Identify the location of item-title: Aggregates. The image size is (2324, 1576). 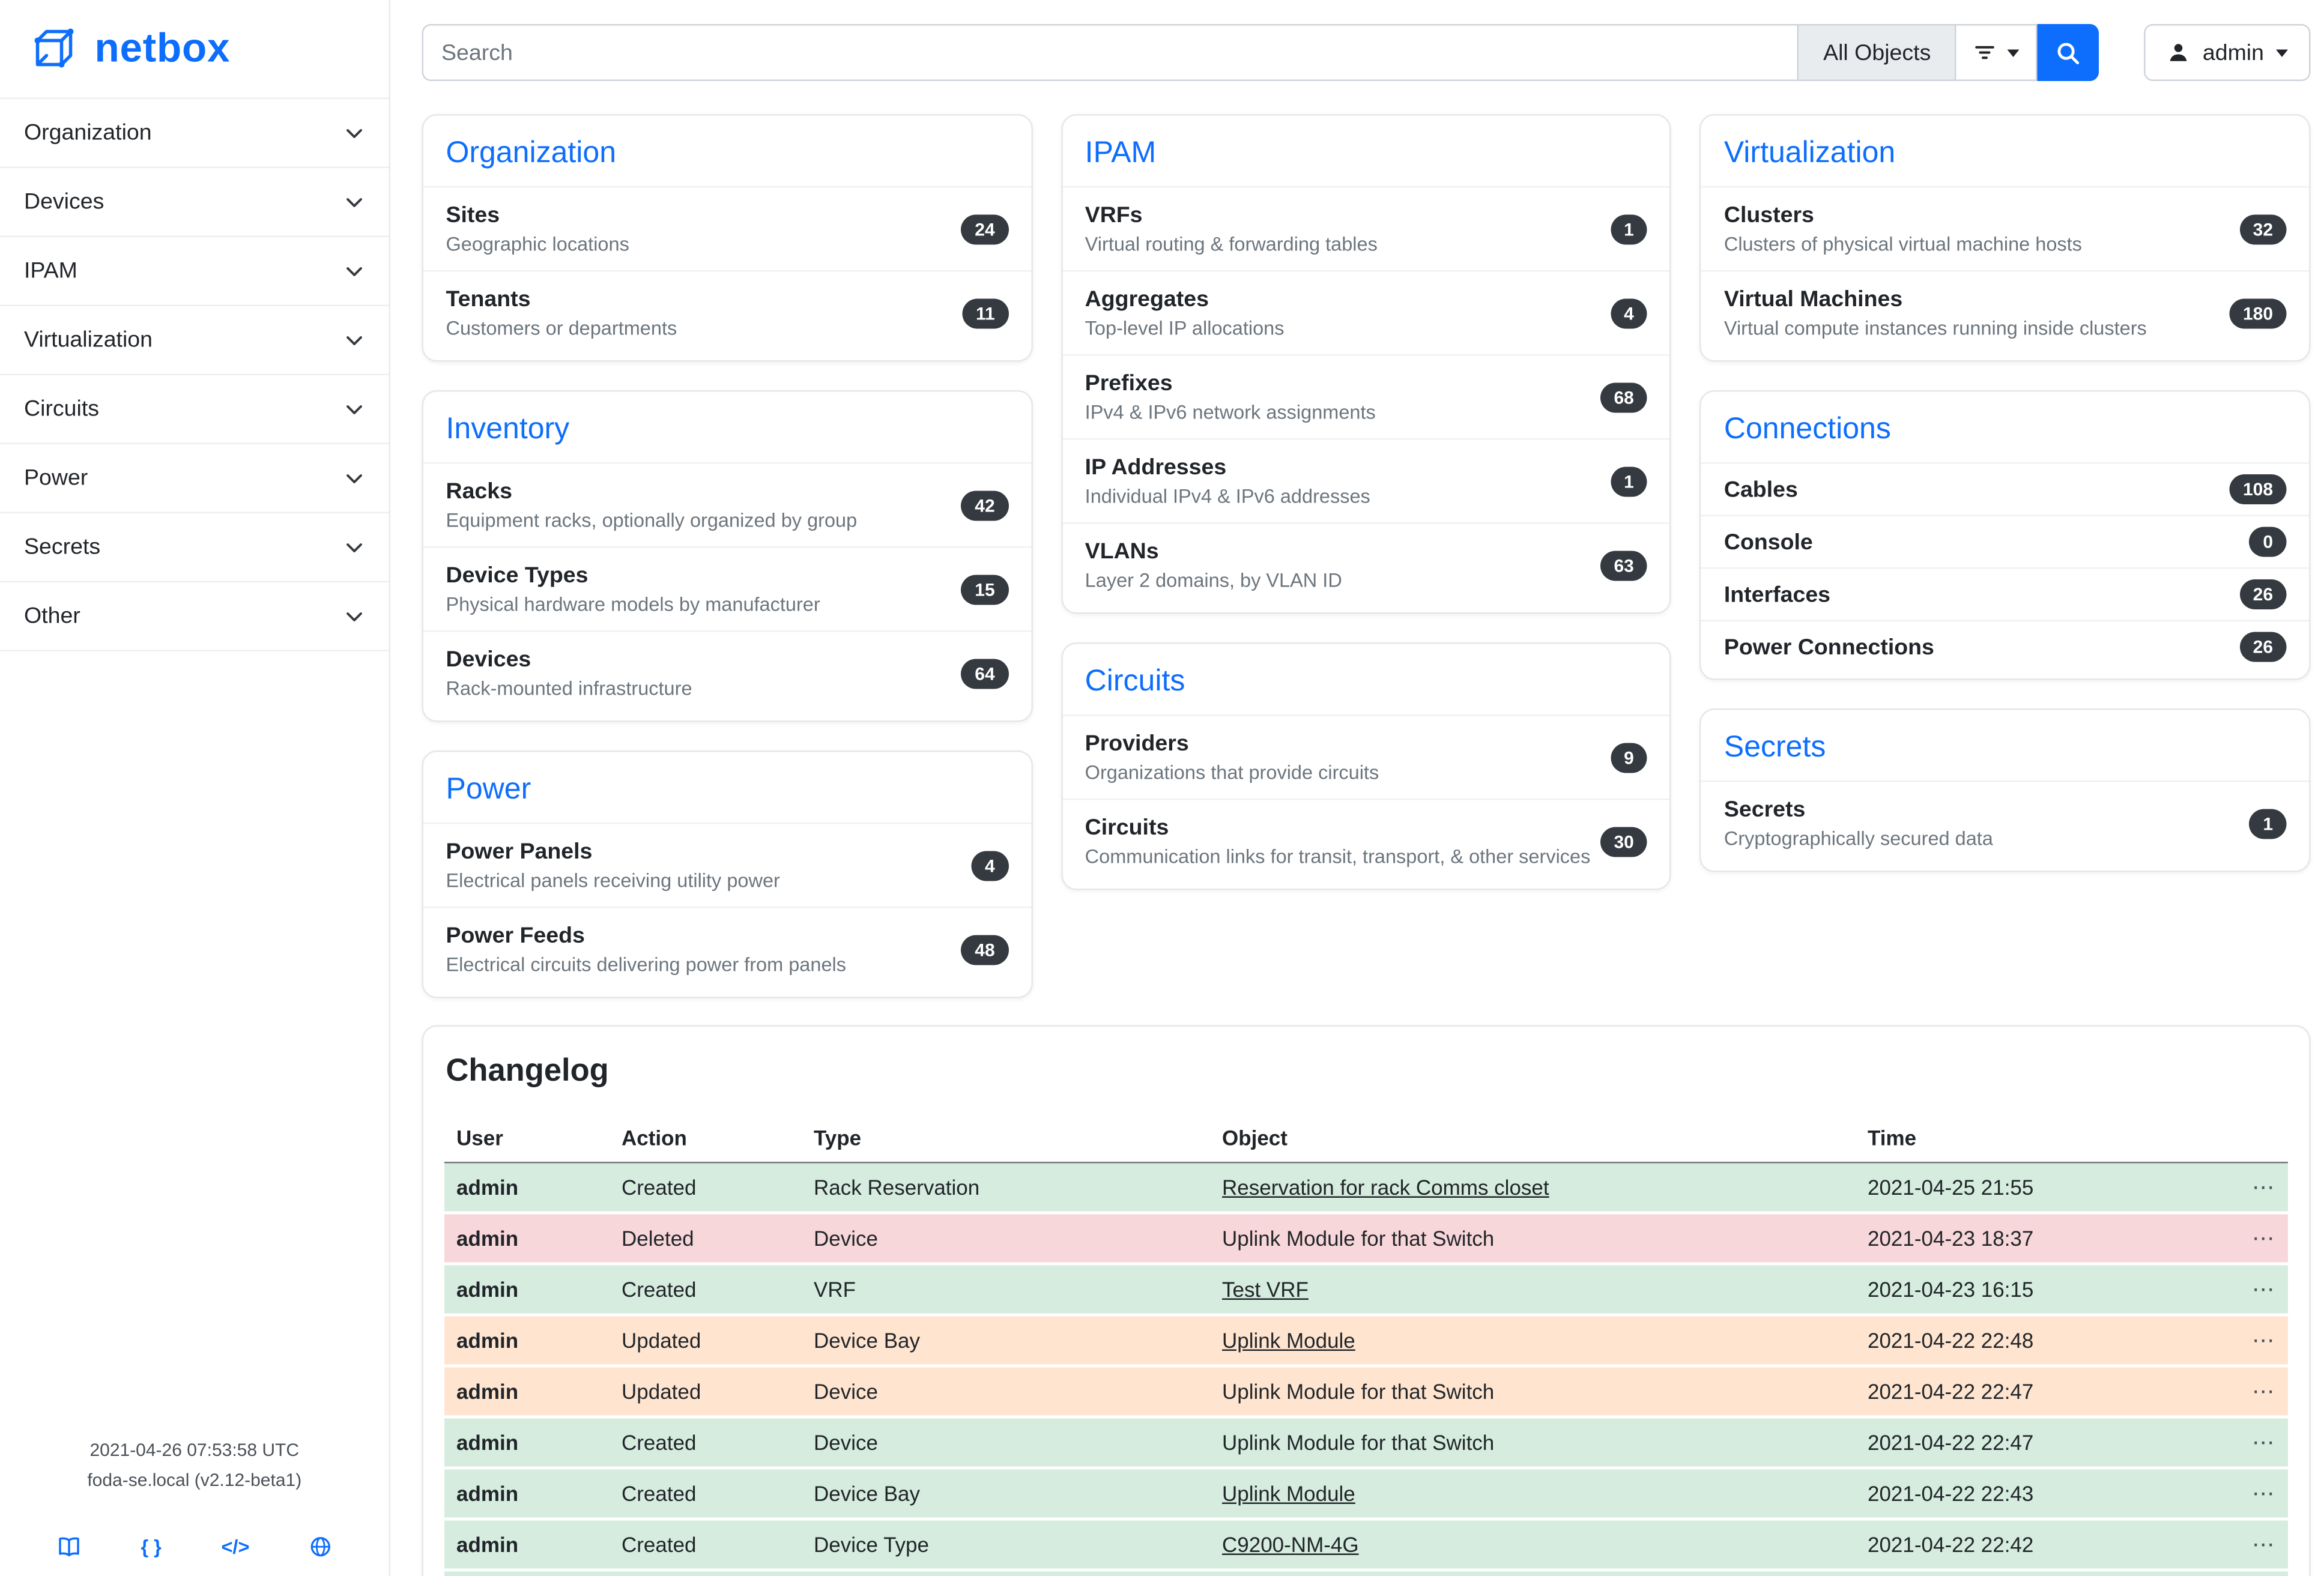
(1185, 300).